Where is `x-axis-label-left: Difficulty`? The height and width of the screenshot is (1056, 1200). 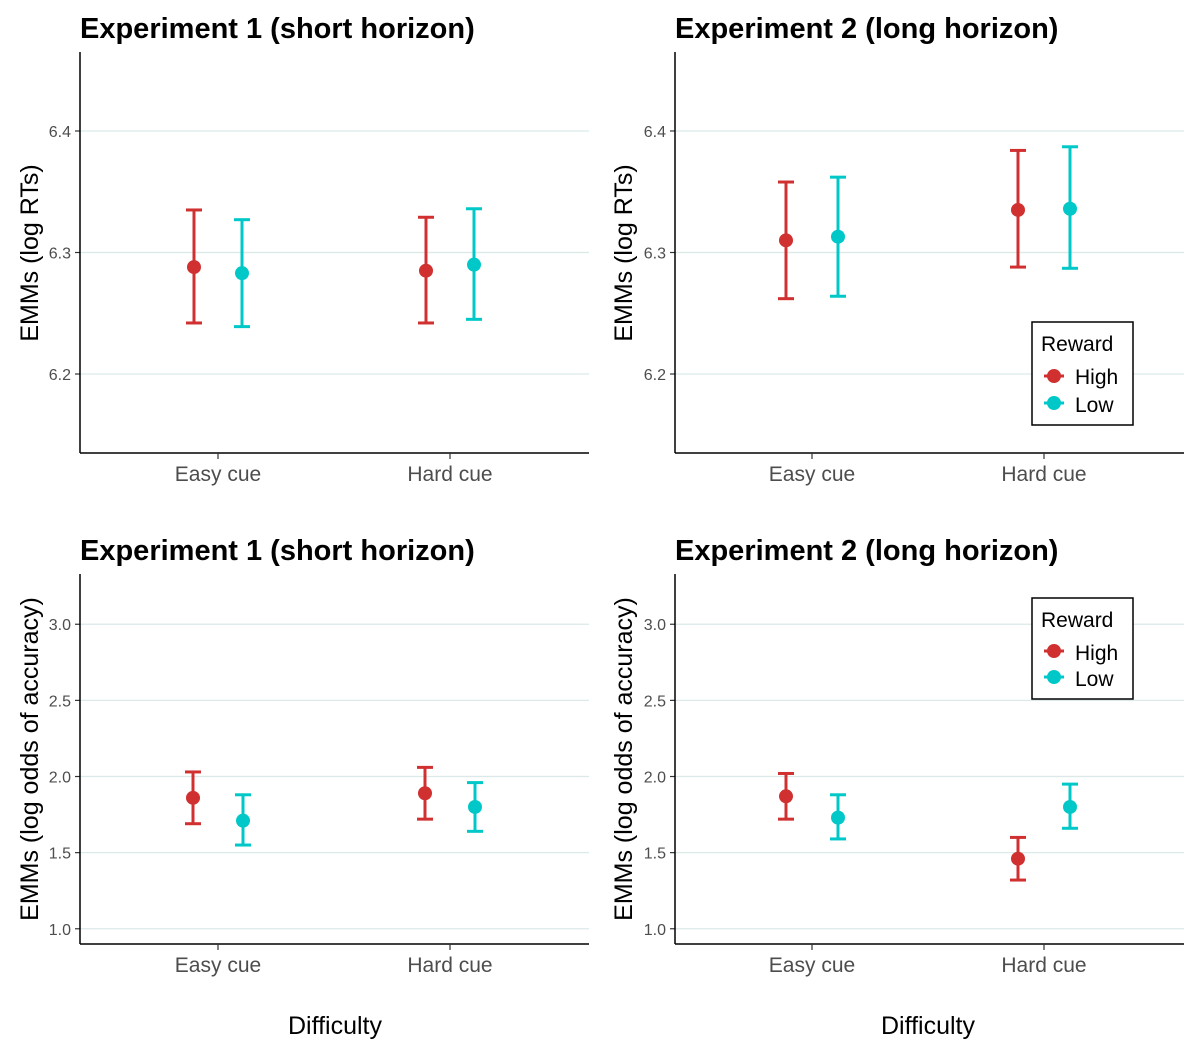
x-axis-label-left: Difficulty is located at coordinates (335, 1026).